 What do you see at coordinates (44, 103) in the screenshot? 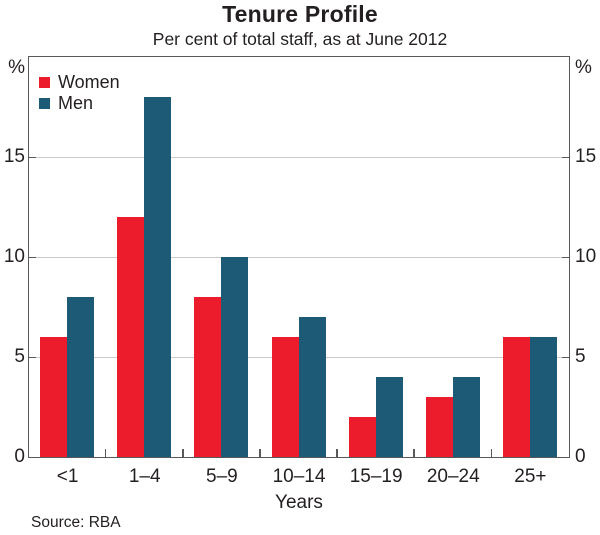
I see `legend-swatch-men` at bounding box center [44, 103].